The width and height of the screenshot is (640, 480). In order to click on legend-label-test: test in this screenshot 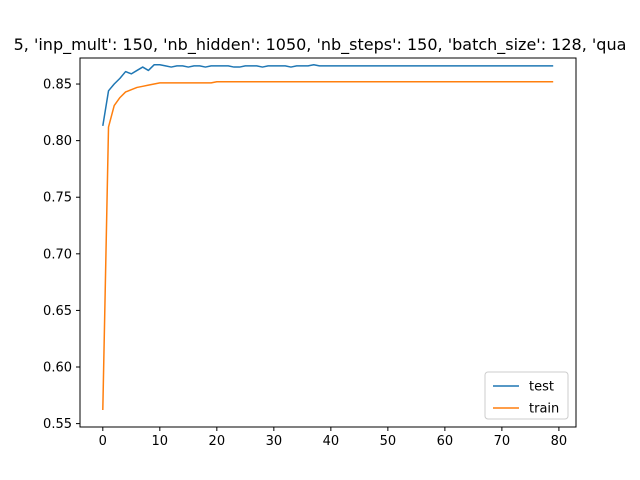, I will do `click(541, 387)`.